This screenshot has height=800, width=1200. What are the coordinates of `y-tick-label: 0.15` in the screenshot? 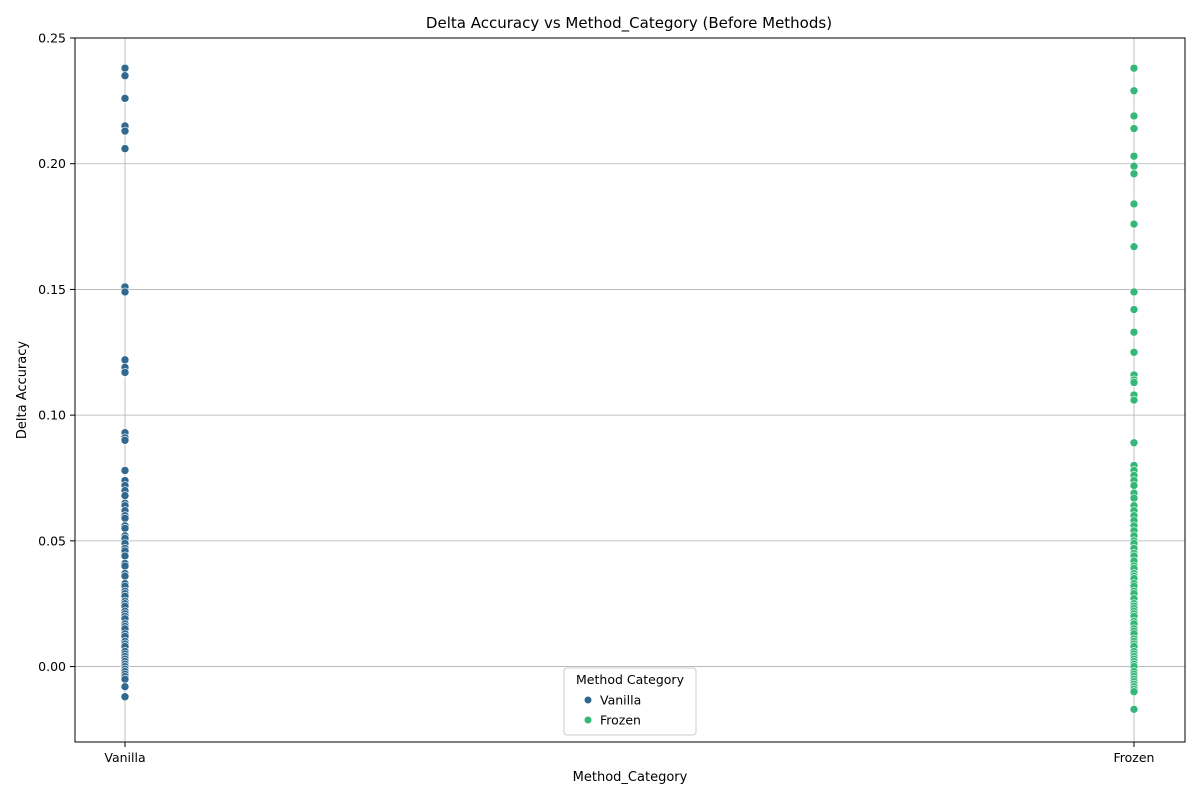 It's located at (52, 289).